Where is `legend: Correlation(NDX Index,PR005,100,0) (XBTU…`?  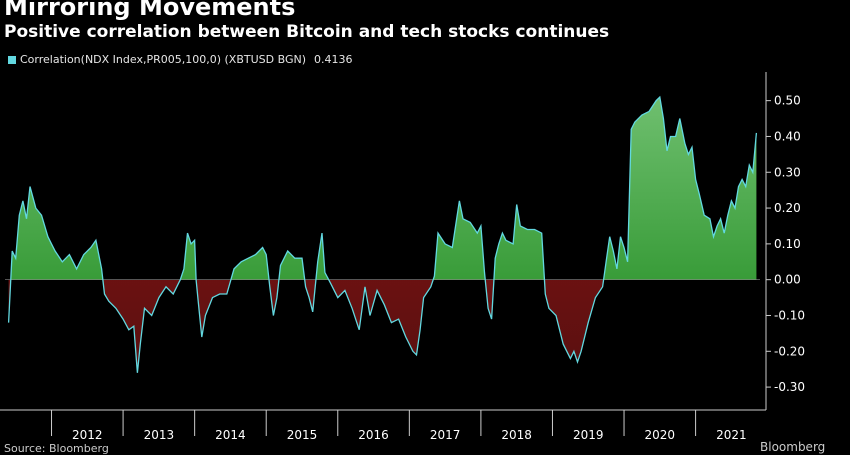 legend: Correlation(NDX Index,PR005,100,0) (XBTU… is located at coordinates (180, 59).